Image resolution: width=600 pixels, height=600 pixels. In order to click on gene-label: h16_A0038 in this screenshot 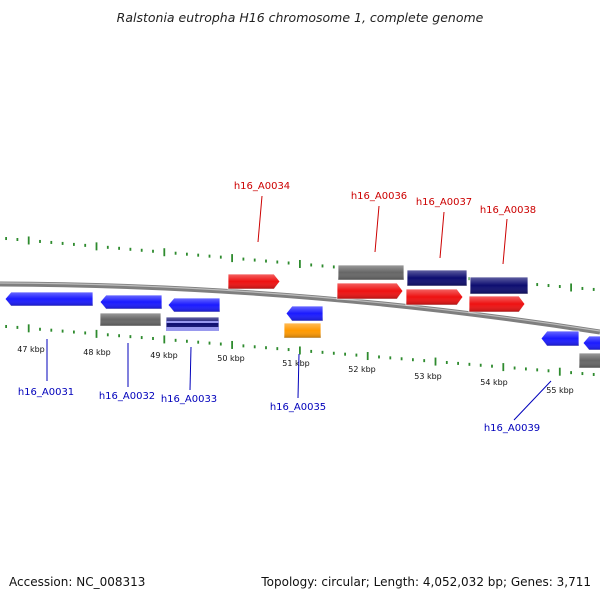, I will do `click(508, 210)`.